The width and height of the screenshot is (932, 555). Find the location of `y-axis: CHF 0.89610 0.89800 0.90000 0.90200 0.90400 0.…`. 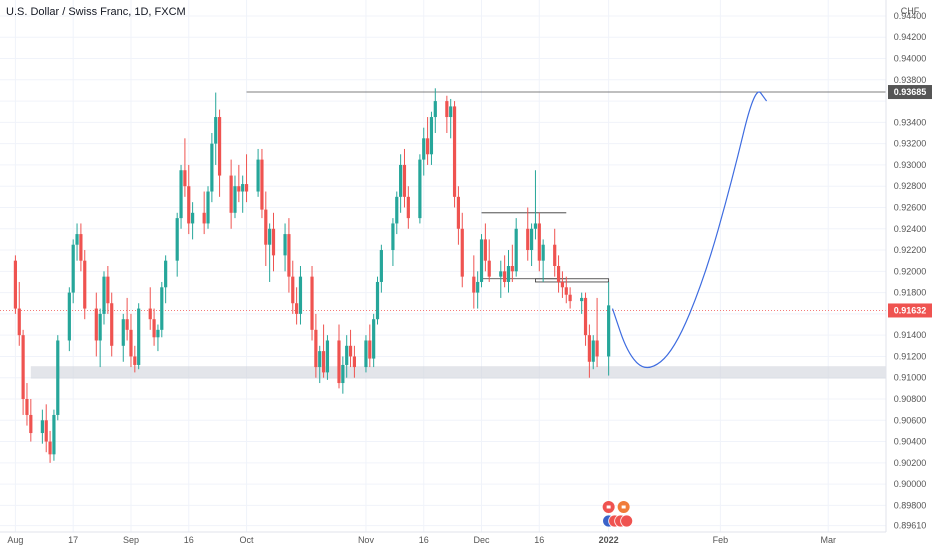

y-axis: CHF 0.89610 0.89800 0.90000 0.90200 0.90400 0.… is located at coordinates (908, 266).